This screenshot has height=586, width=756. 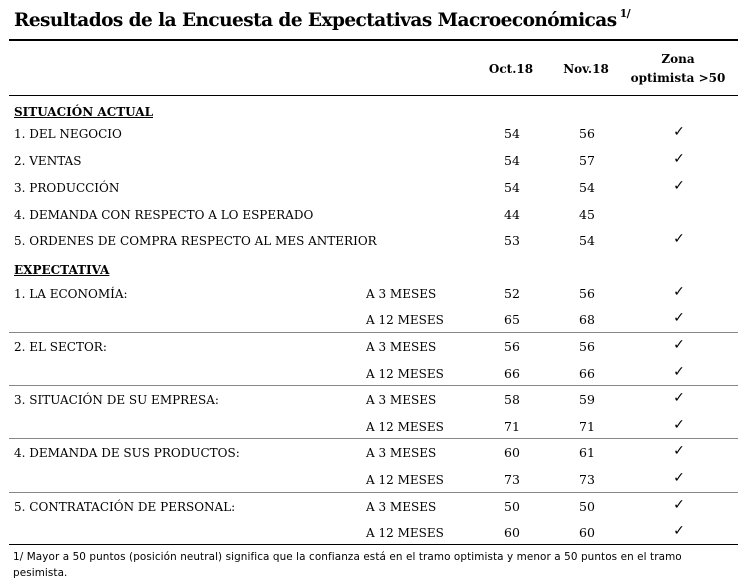 I want to click on value-oct18: 66, so click(x=512, y=373).